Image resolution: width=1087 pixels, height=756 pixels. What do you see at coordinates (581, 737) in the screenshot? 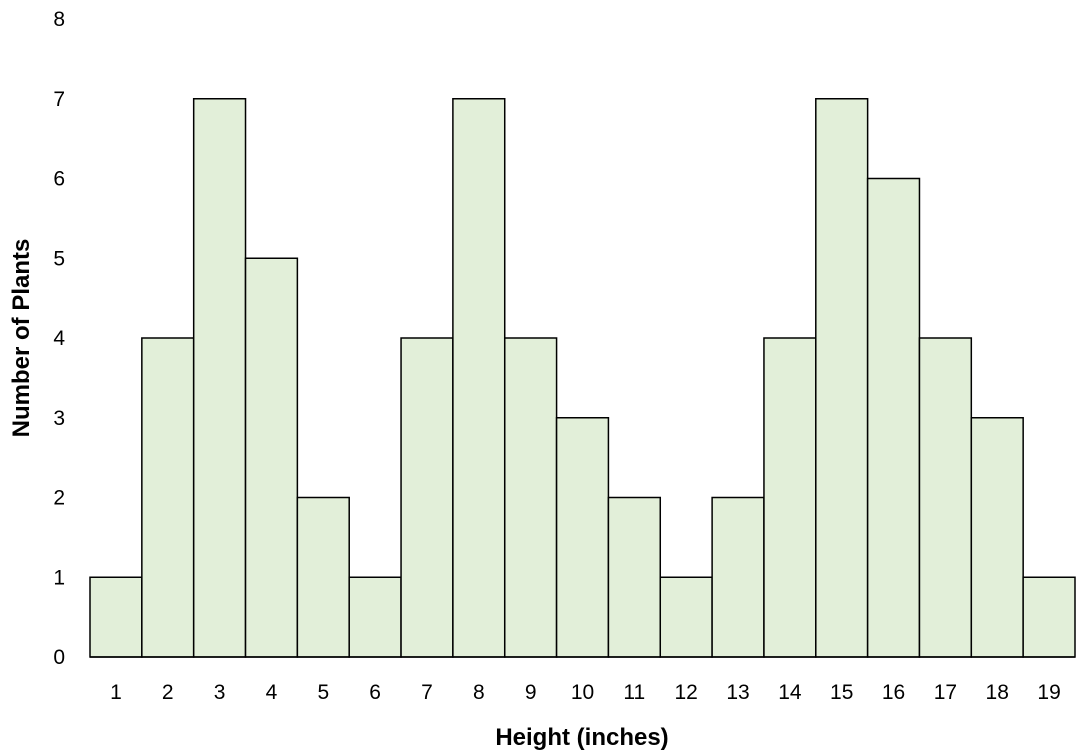
I see `x-axis-title: Height (inches)` at bounding box center [581, 737].